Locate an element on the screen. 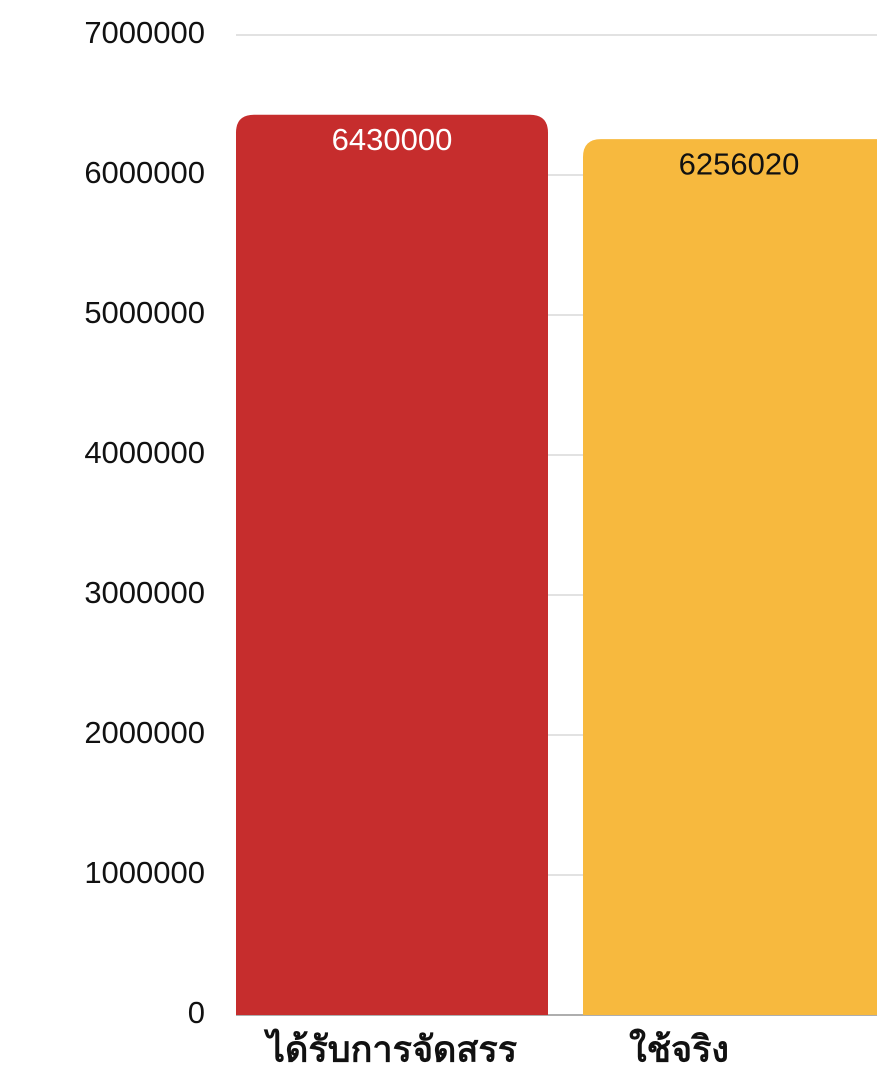  y-tick-label: 2000000 is located at coordinates (144, 732).